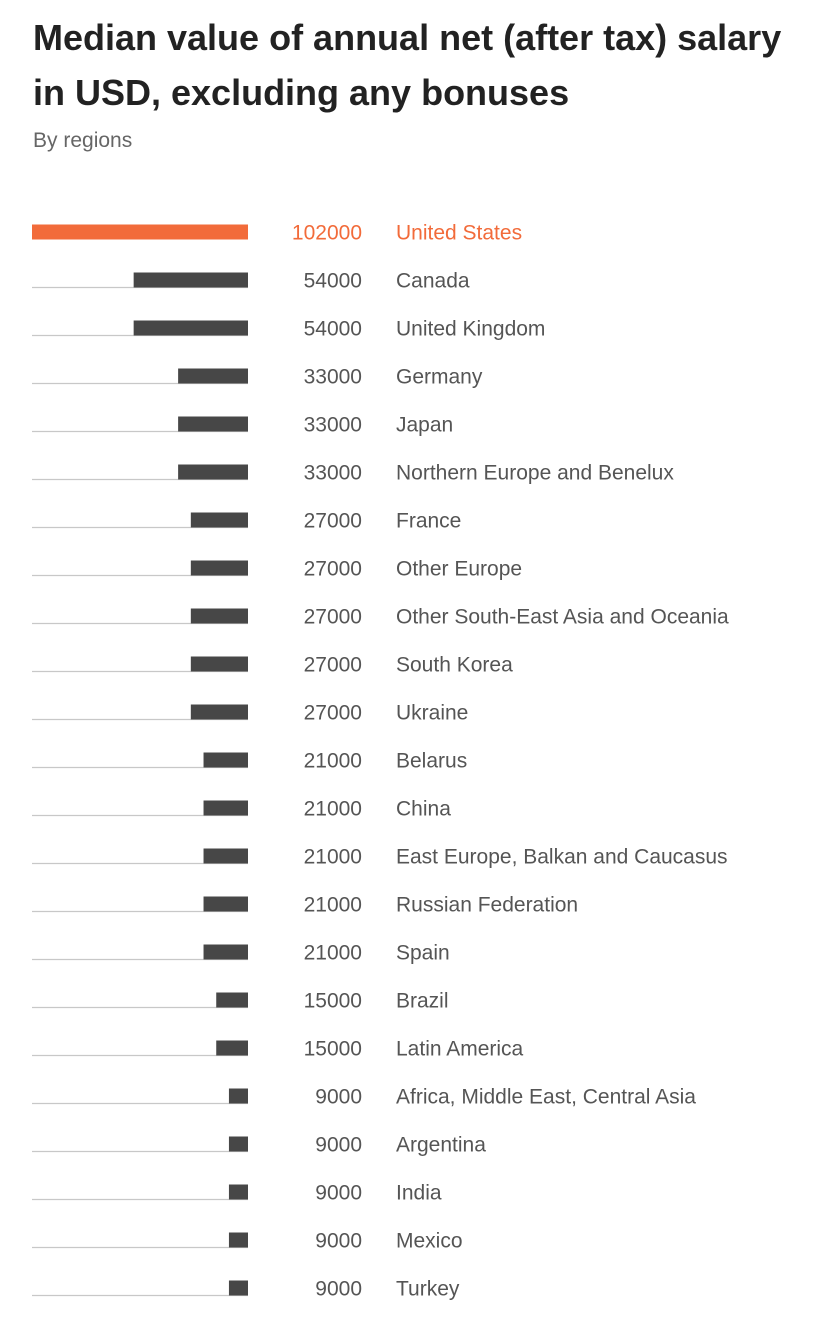 This screenshot has height=1343, width=828. What do you see at coordinates (439, 377) in the screenshot?
I see `category-label: Germany` at bounding box center [439, 377].